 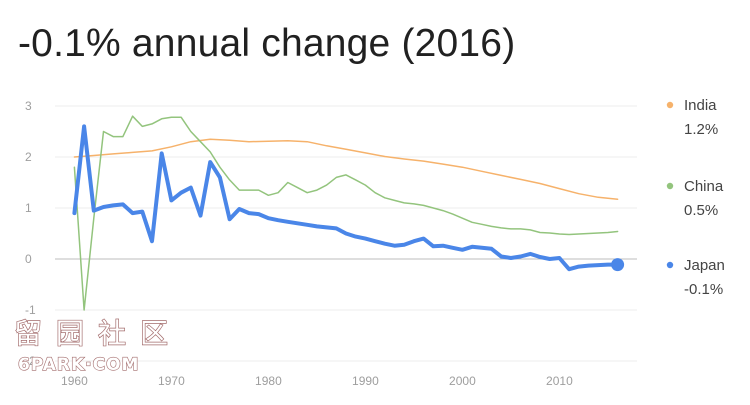 What do you see at coordinates (704, 186) in the screenshot?
I see `legend-name-china: China` at bounding box center [704, 186].